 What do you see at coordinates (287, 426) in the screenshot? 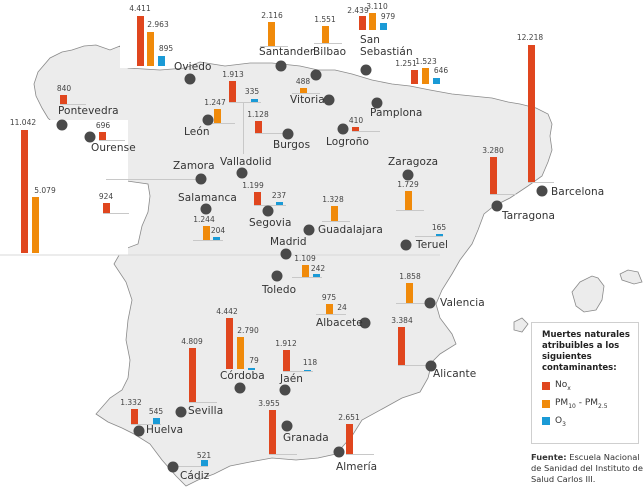
I see `city-dot-granada` at bounding box center [287, 426].